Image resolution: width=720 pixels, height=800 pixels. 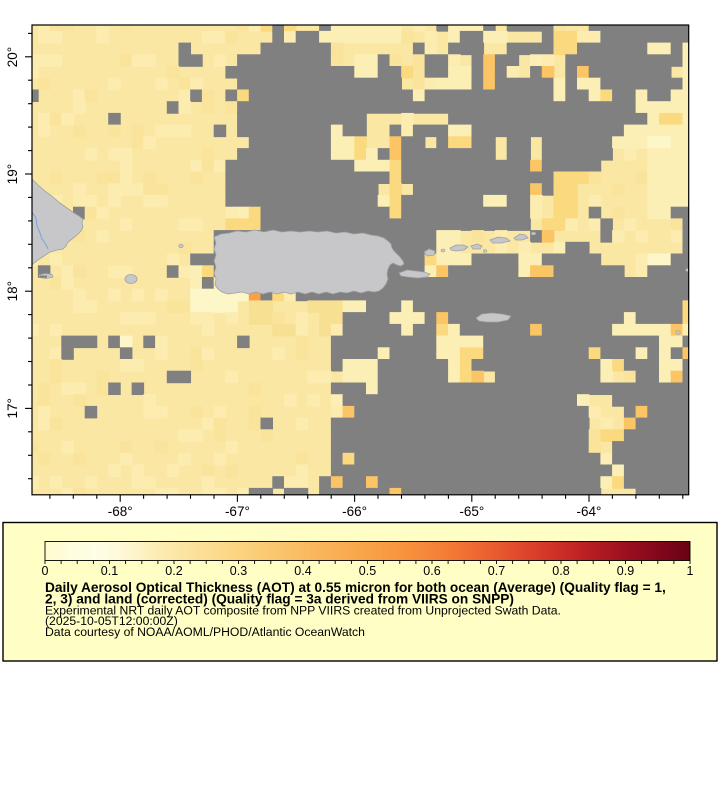 What do you see at coordinates (173, 571) in the screenshot?
I see `svg-text: 0.2` at bounding box center [173, 571].